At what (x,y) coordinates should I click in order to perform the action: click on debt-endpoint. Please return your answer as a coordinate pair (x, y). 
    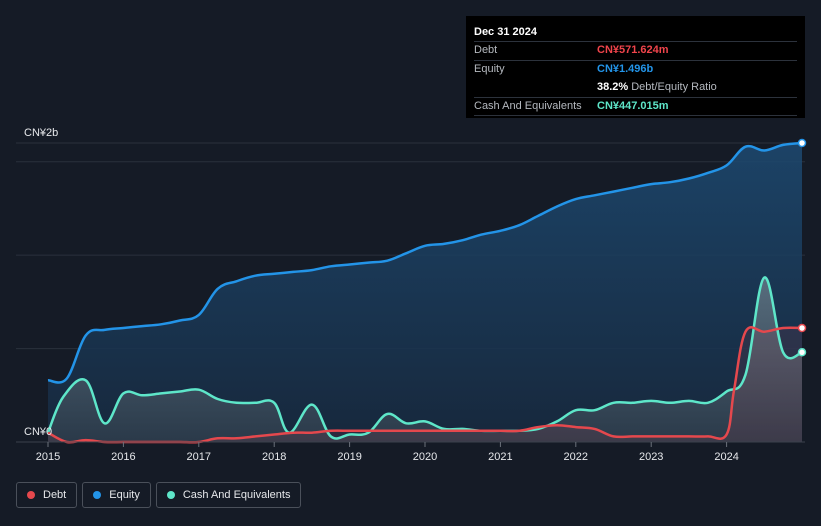
    Looking at the image, I should click on (802, 328).